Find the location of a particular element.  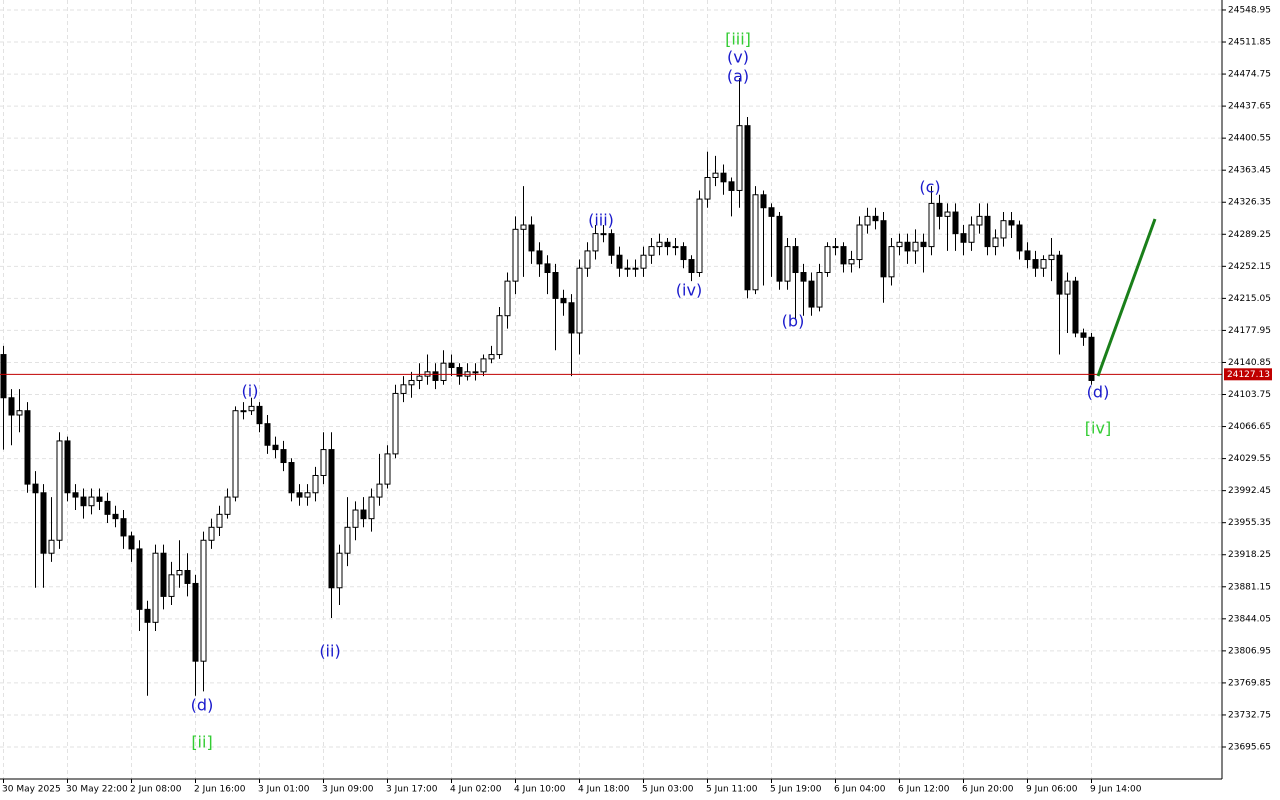

y-tick-label: 24474.75 is located at coordinates (1249, 75).